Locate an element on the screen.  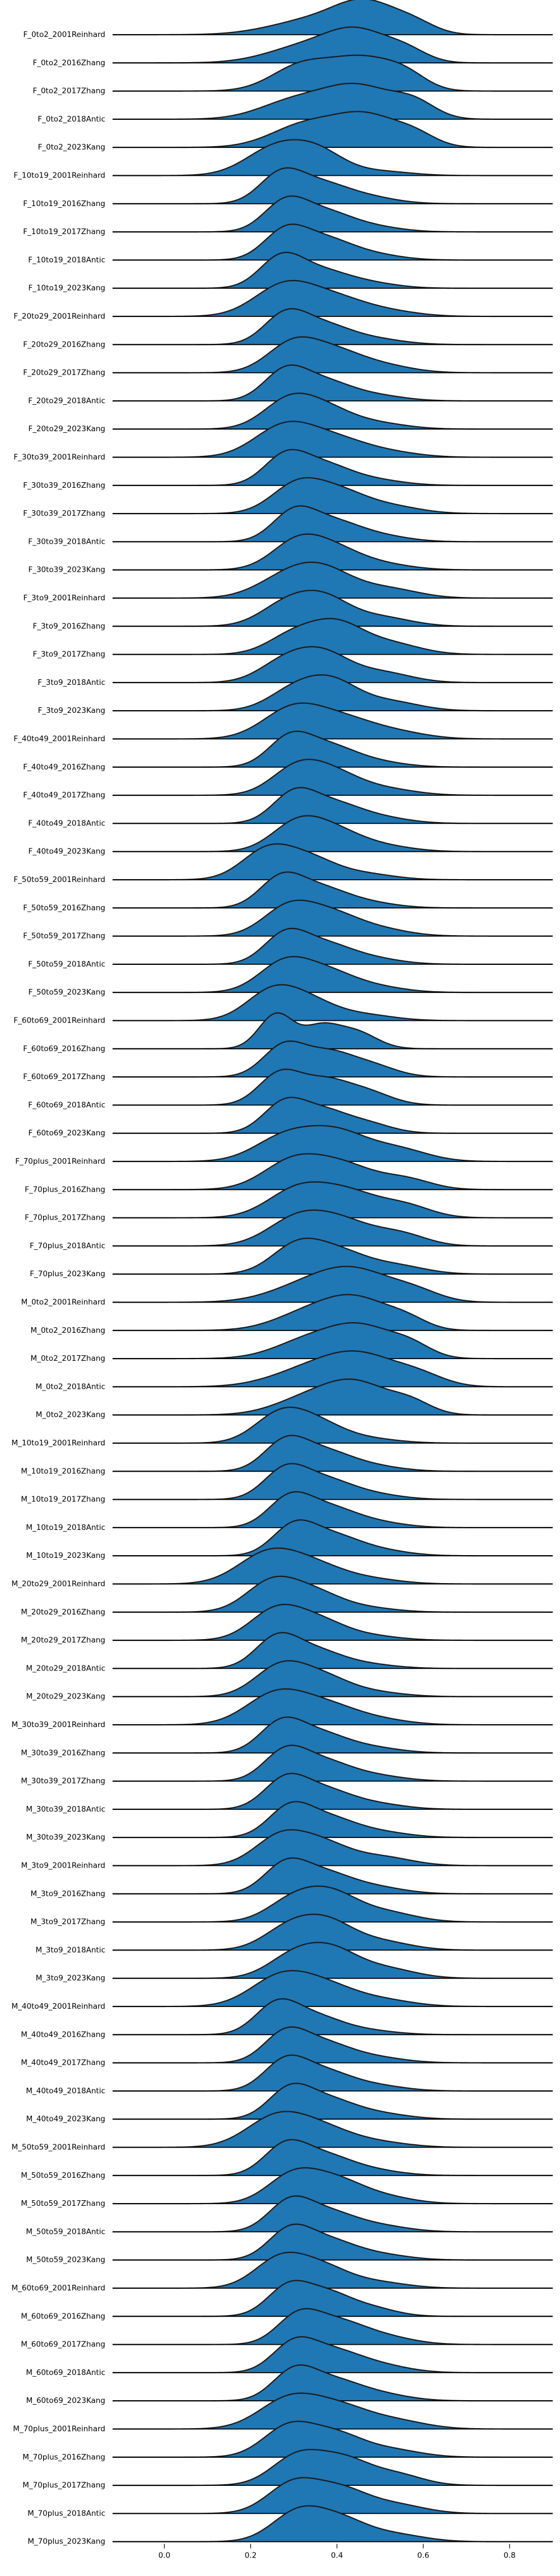
ridge-fill-F_70plus_2001Reinhard is located at coordinates (333, 1144).